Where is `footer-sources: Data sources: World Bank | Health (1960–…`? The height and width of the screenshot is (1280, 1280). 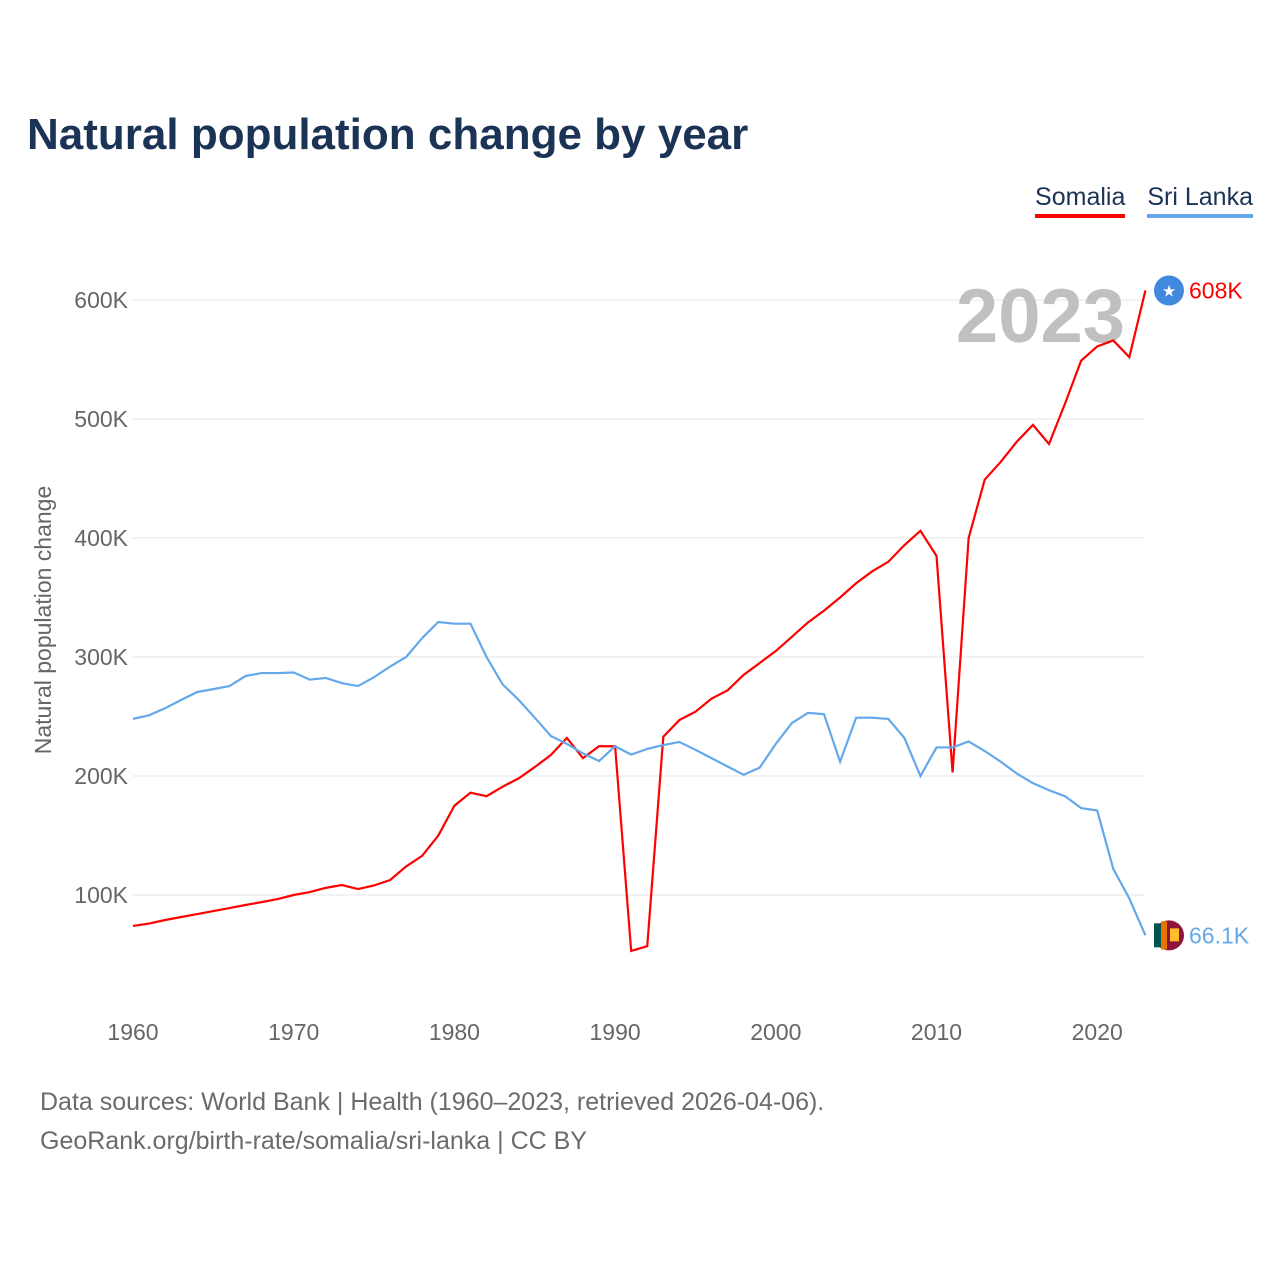 footer-sources: Data sources: World Bank | Health (1960–… is located at coordinates (432, 1102).